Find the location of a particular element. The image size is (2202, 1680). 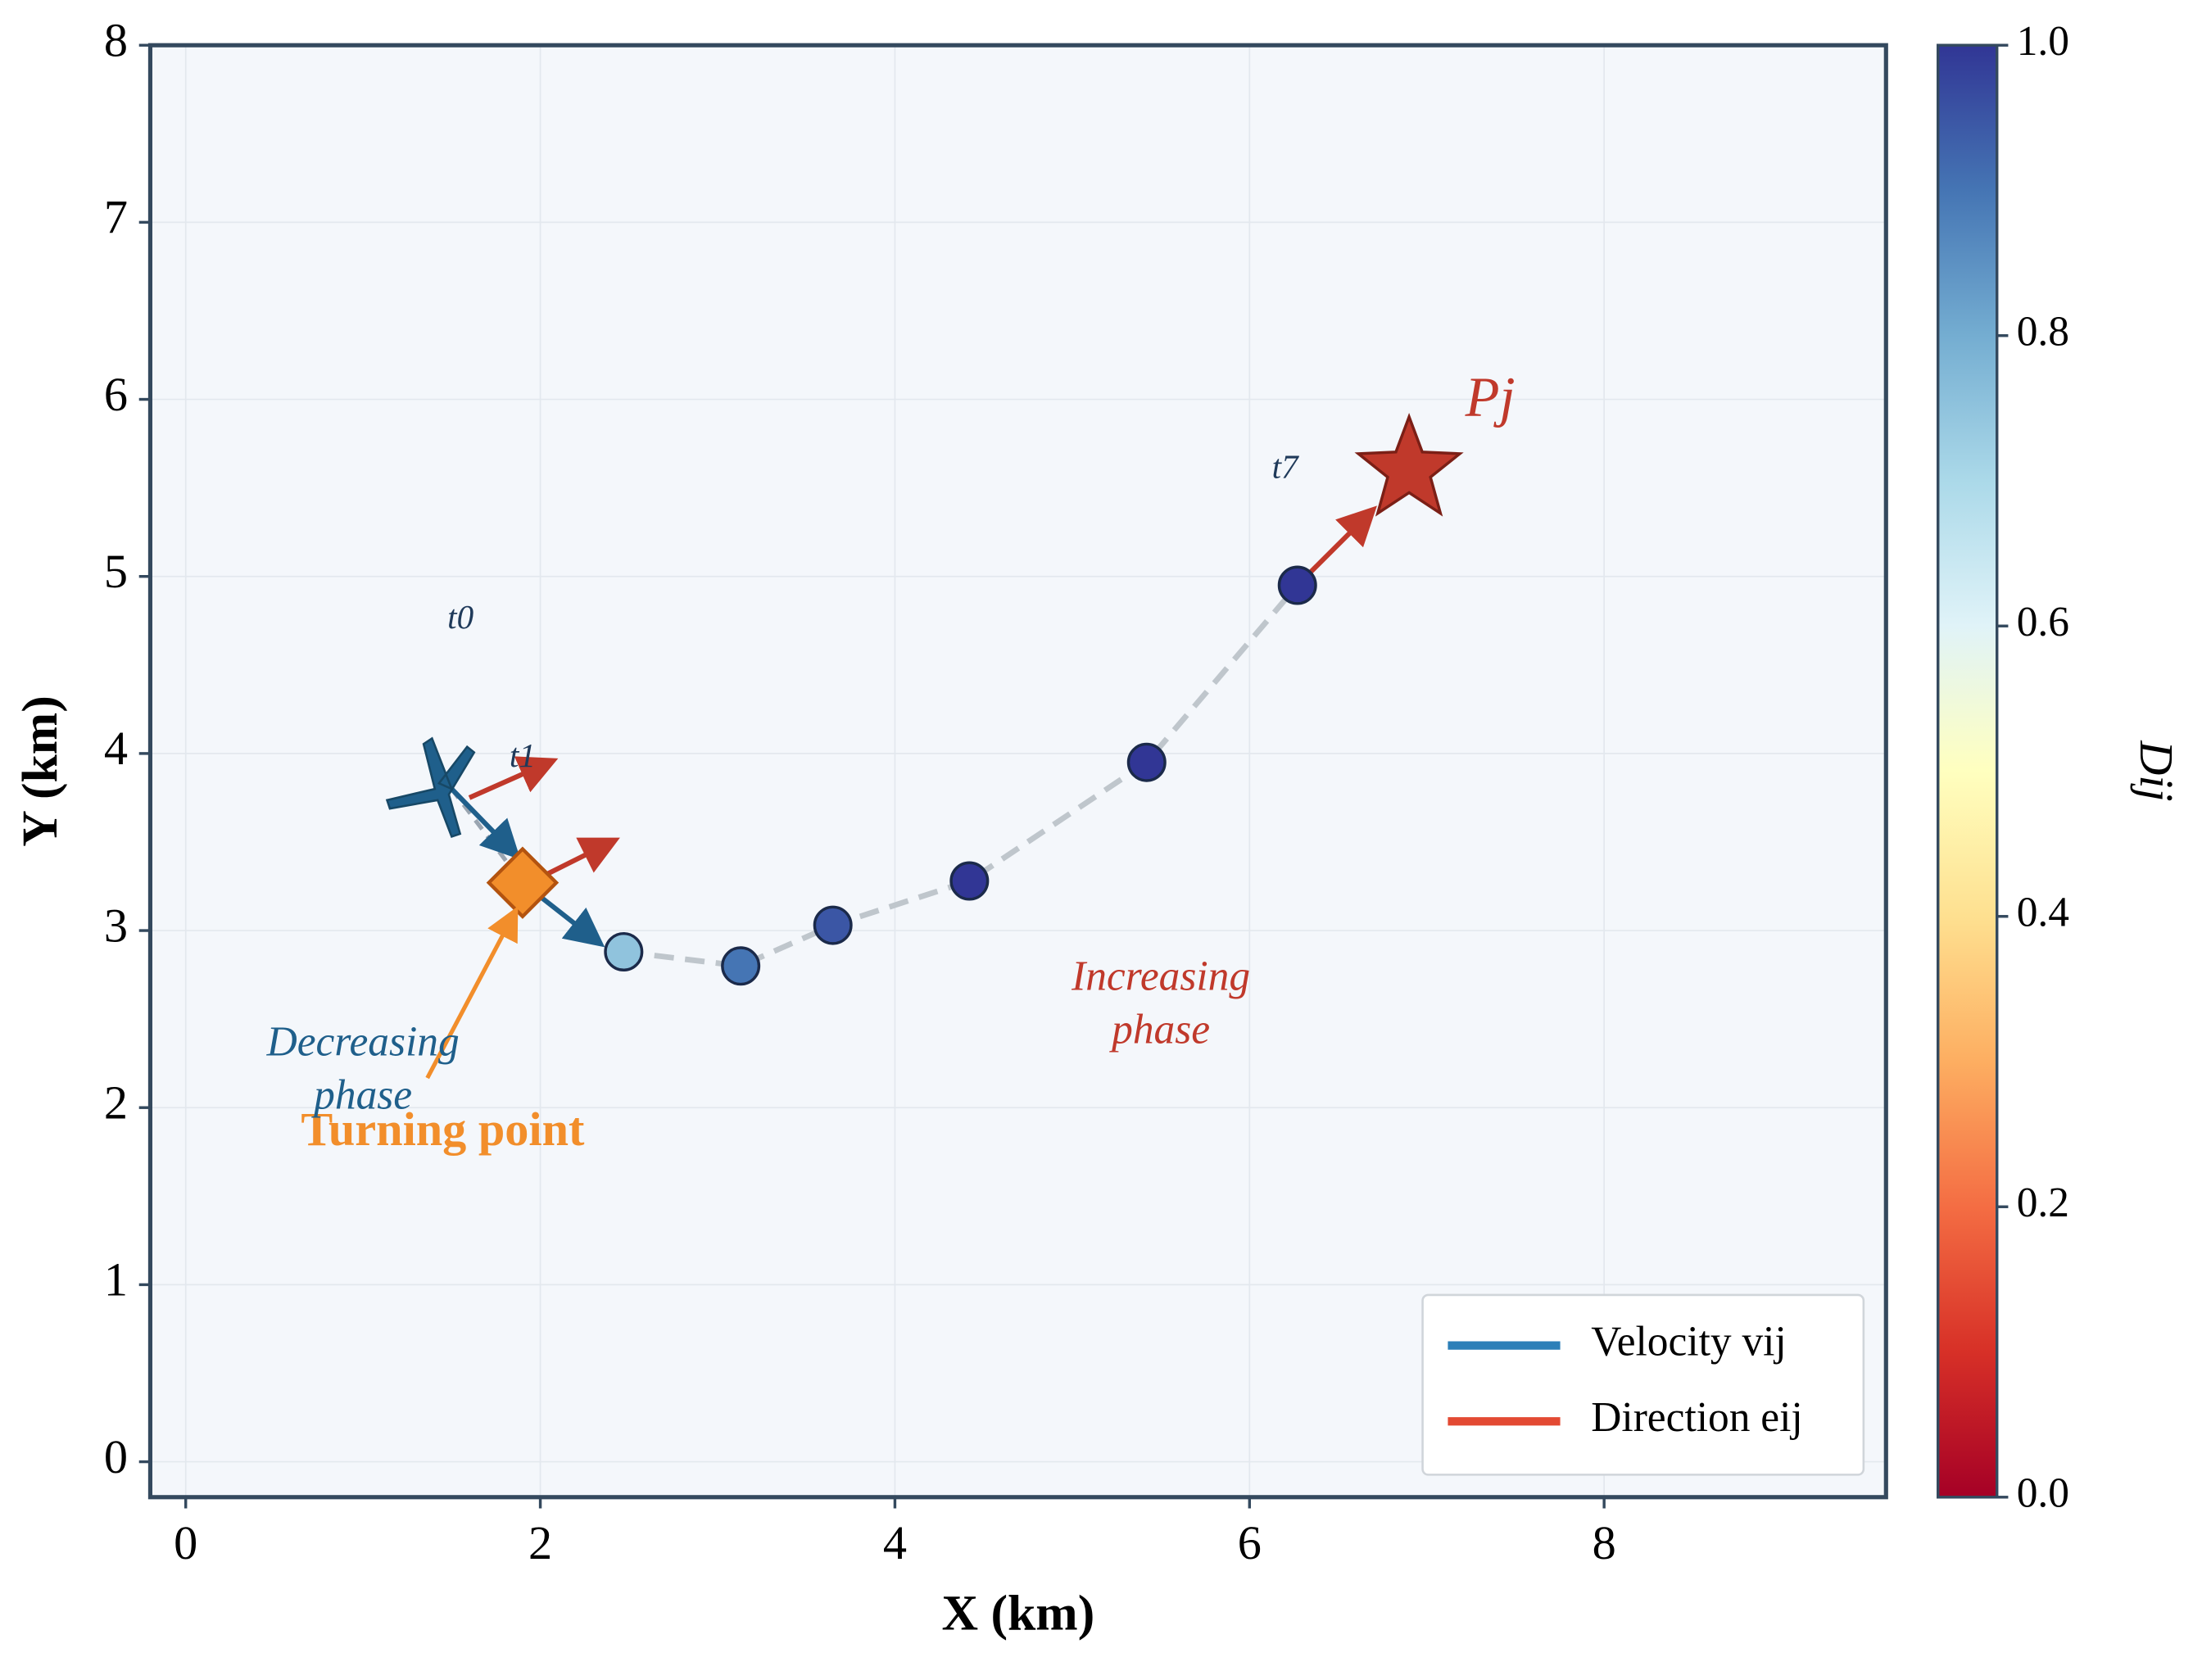

y-tick-label: 3 is located at coordinates (116, 926).